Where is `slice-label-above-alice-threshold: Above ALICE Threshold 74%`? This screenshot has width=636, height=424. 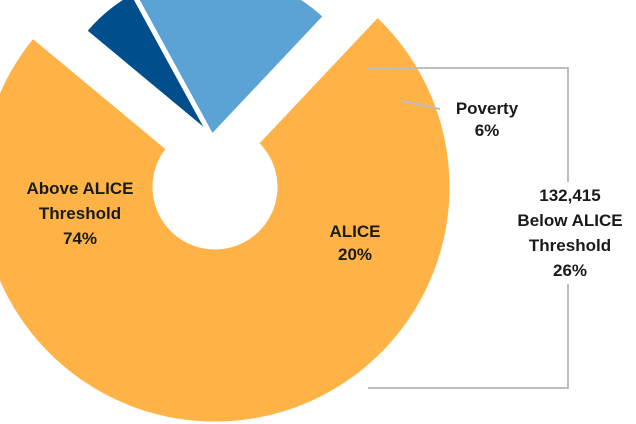
slice-label-above-alice-threshold: Above ALICE Threshold 74% is located at coordinates (79, 213).